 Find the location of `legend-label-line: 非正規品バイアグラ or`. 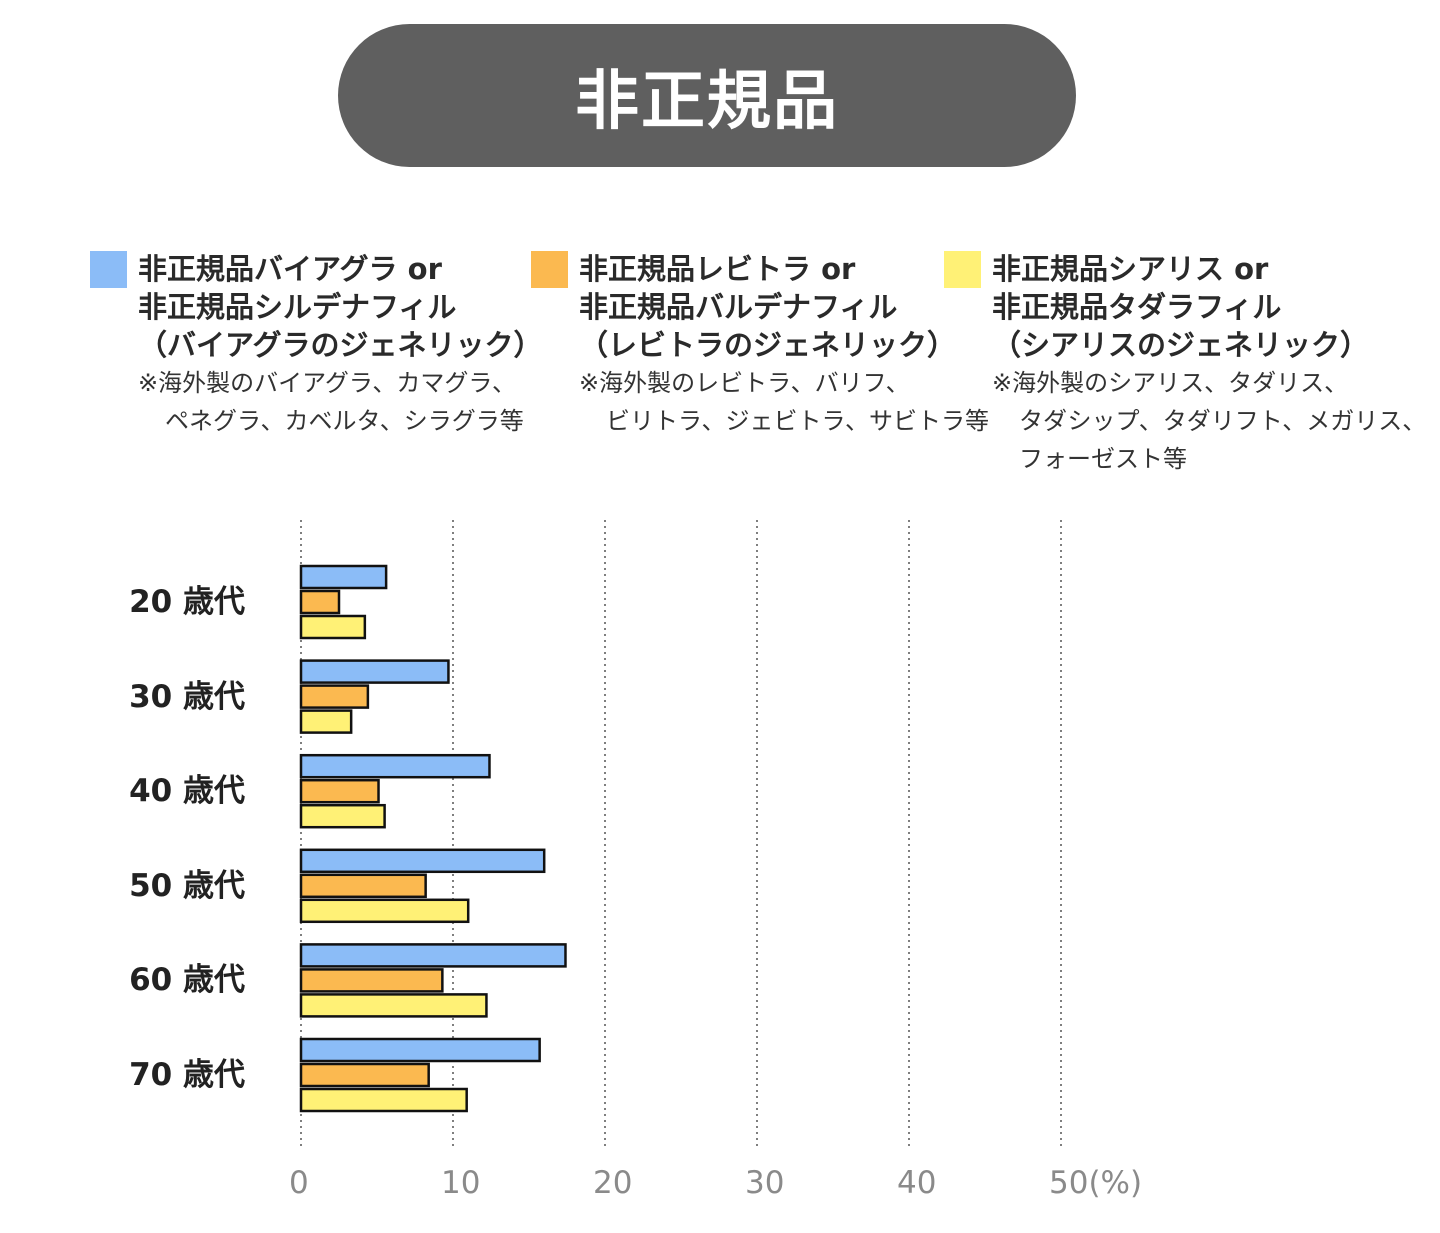

legend-label-line: 非正規品バイアグラ or is located at coordinates (290, 269).